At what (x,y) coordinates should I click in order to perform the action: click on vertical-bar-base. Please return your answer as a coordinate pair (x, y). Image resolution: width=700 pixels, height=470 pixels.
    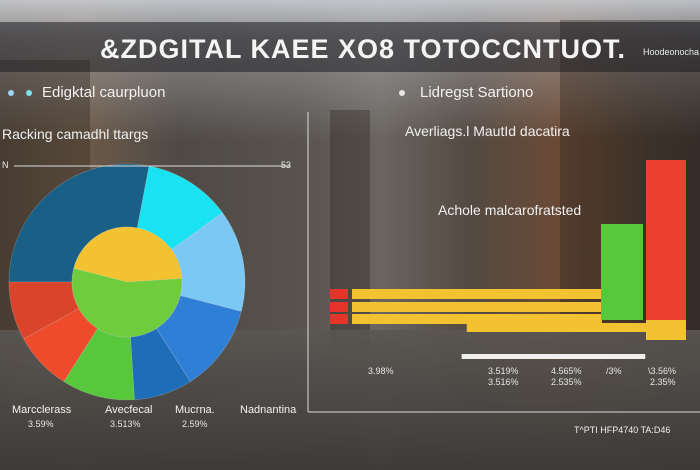
    Looking at the image, I should click on (666, 330).